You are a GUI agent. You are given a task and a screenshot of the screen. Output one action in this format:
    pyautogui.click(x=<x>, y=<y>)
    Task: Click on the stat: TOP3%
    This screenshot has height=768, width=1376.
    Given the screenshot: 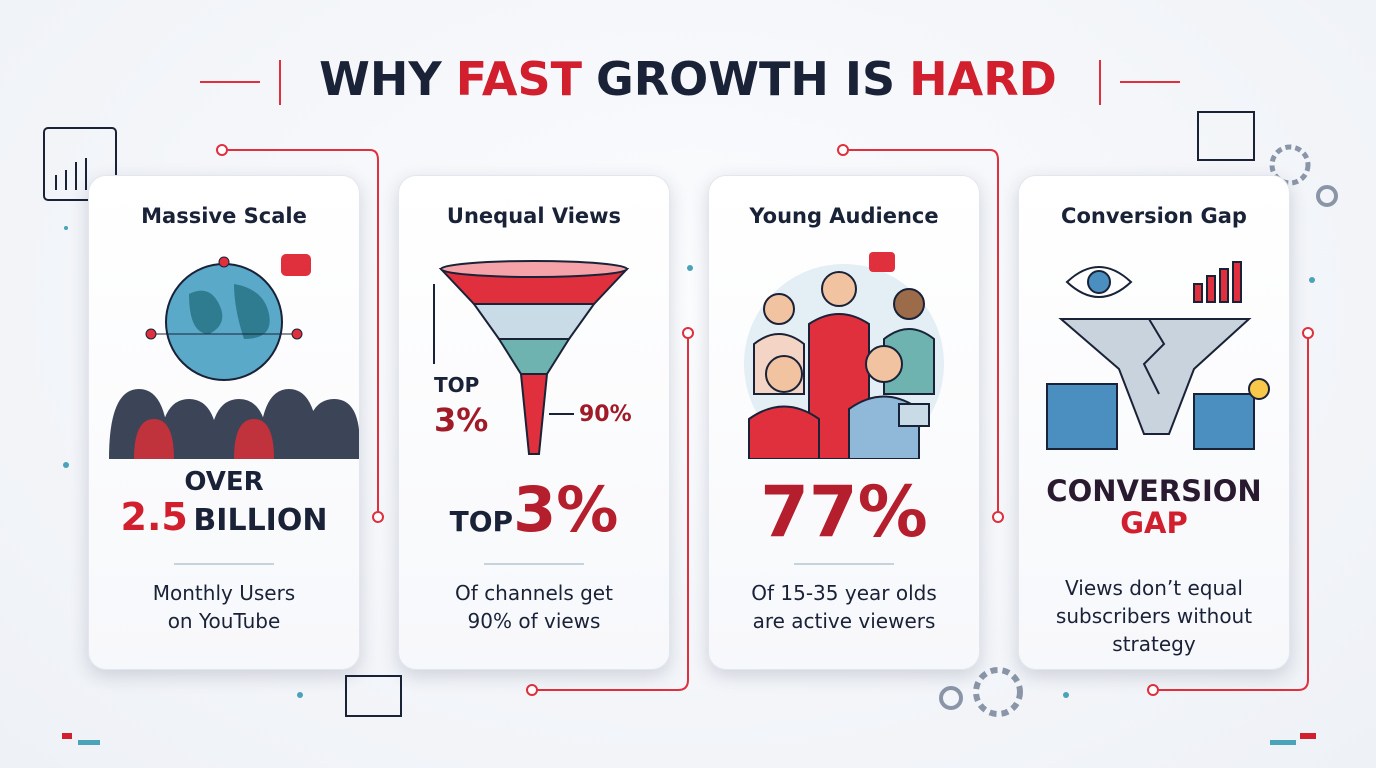 What is the action you would take?
    pyautogui.click(x=534, y=509)
    